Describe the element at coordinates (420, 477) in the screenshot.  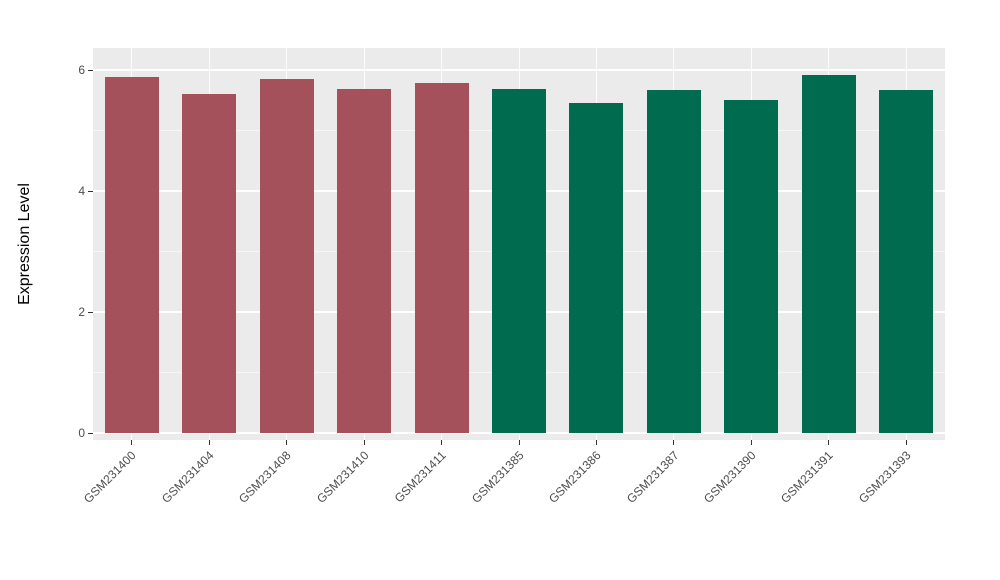
I see `x-tick-label: GSM231411` at that location.